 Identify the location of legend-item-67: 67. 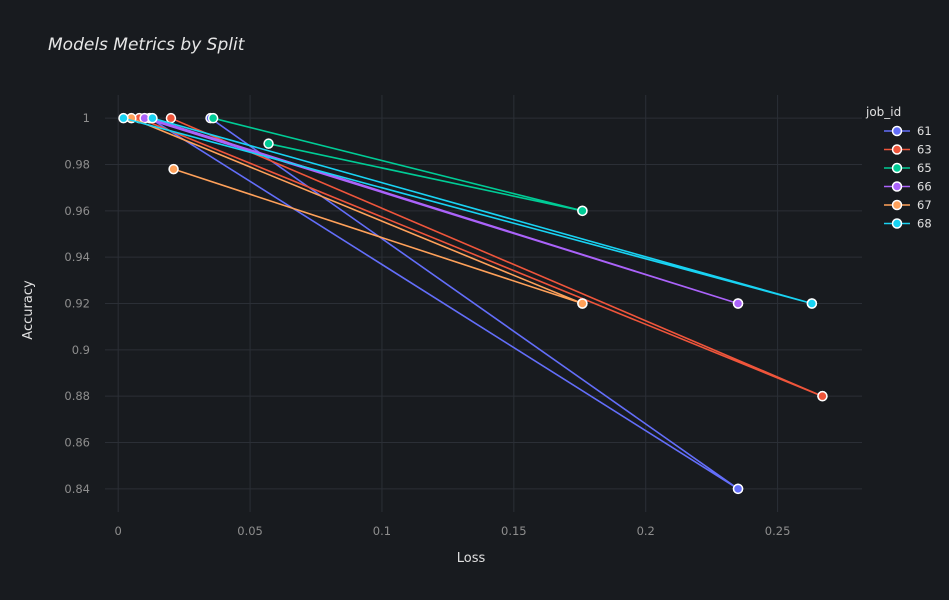
(908, 205).